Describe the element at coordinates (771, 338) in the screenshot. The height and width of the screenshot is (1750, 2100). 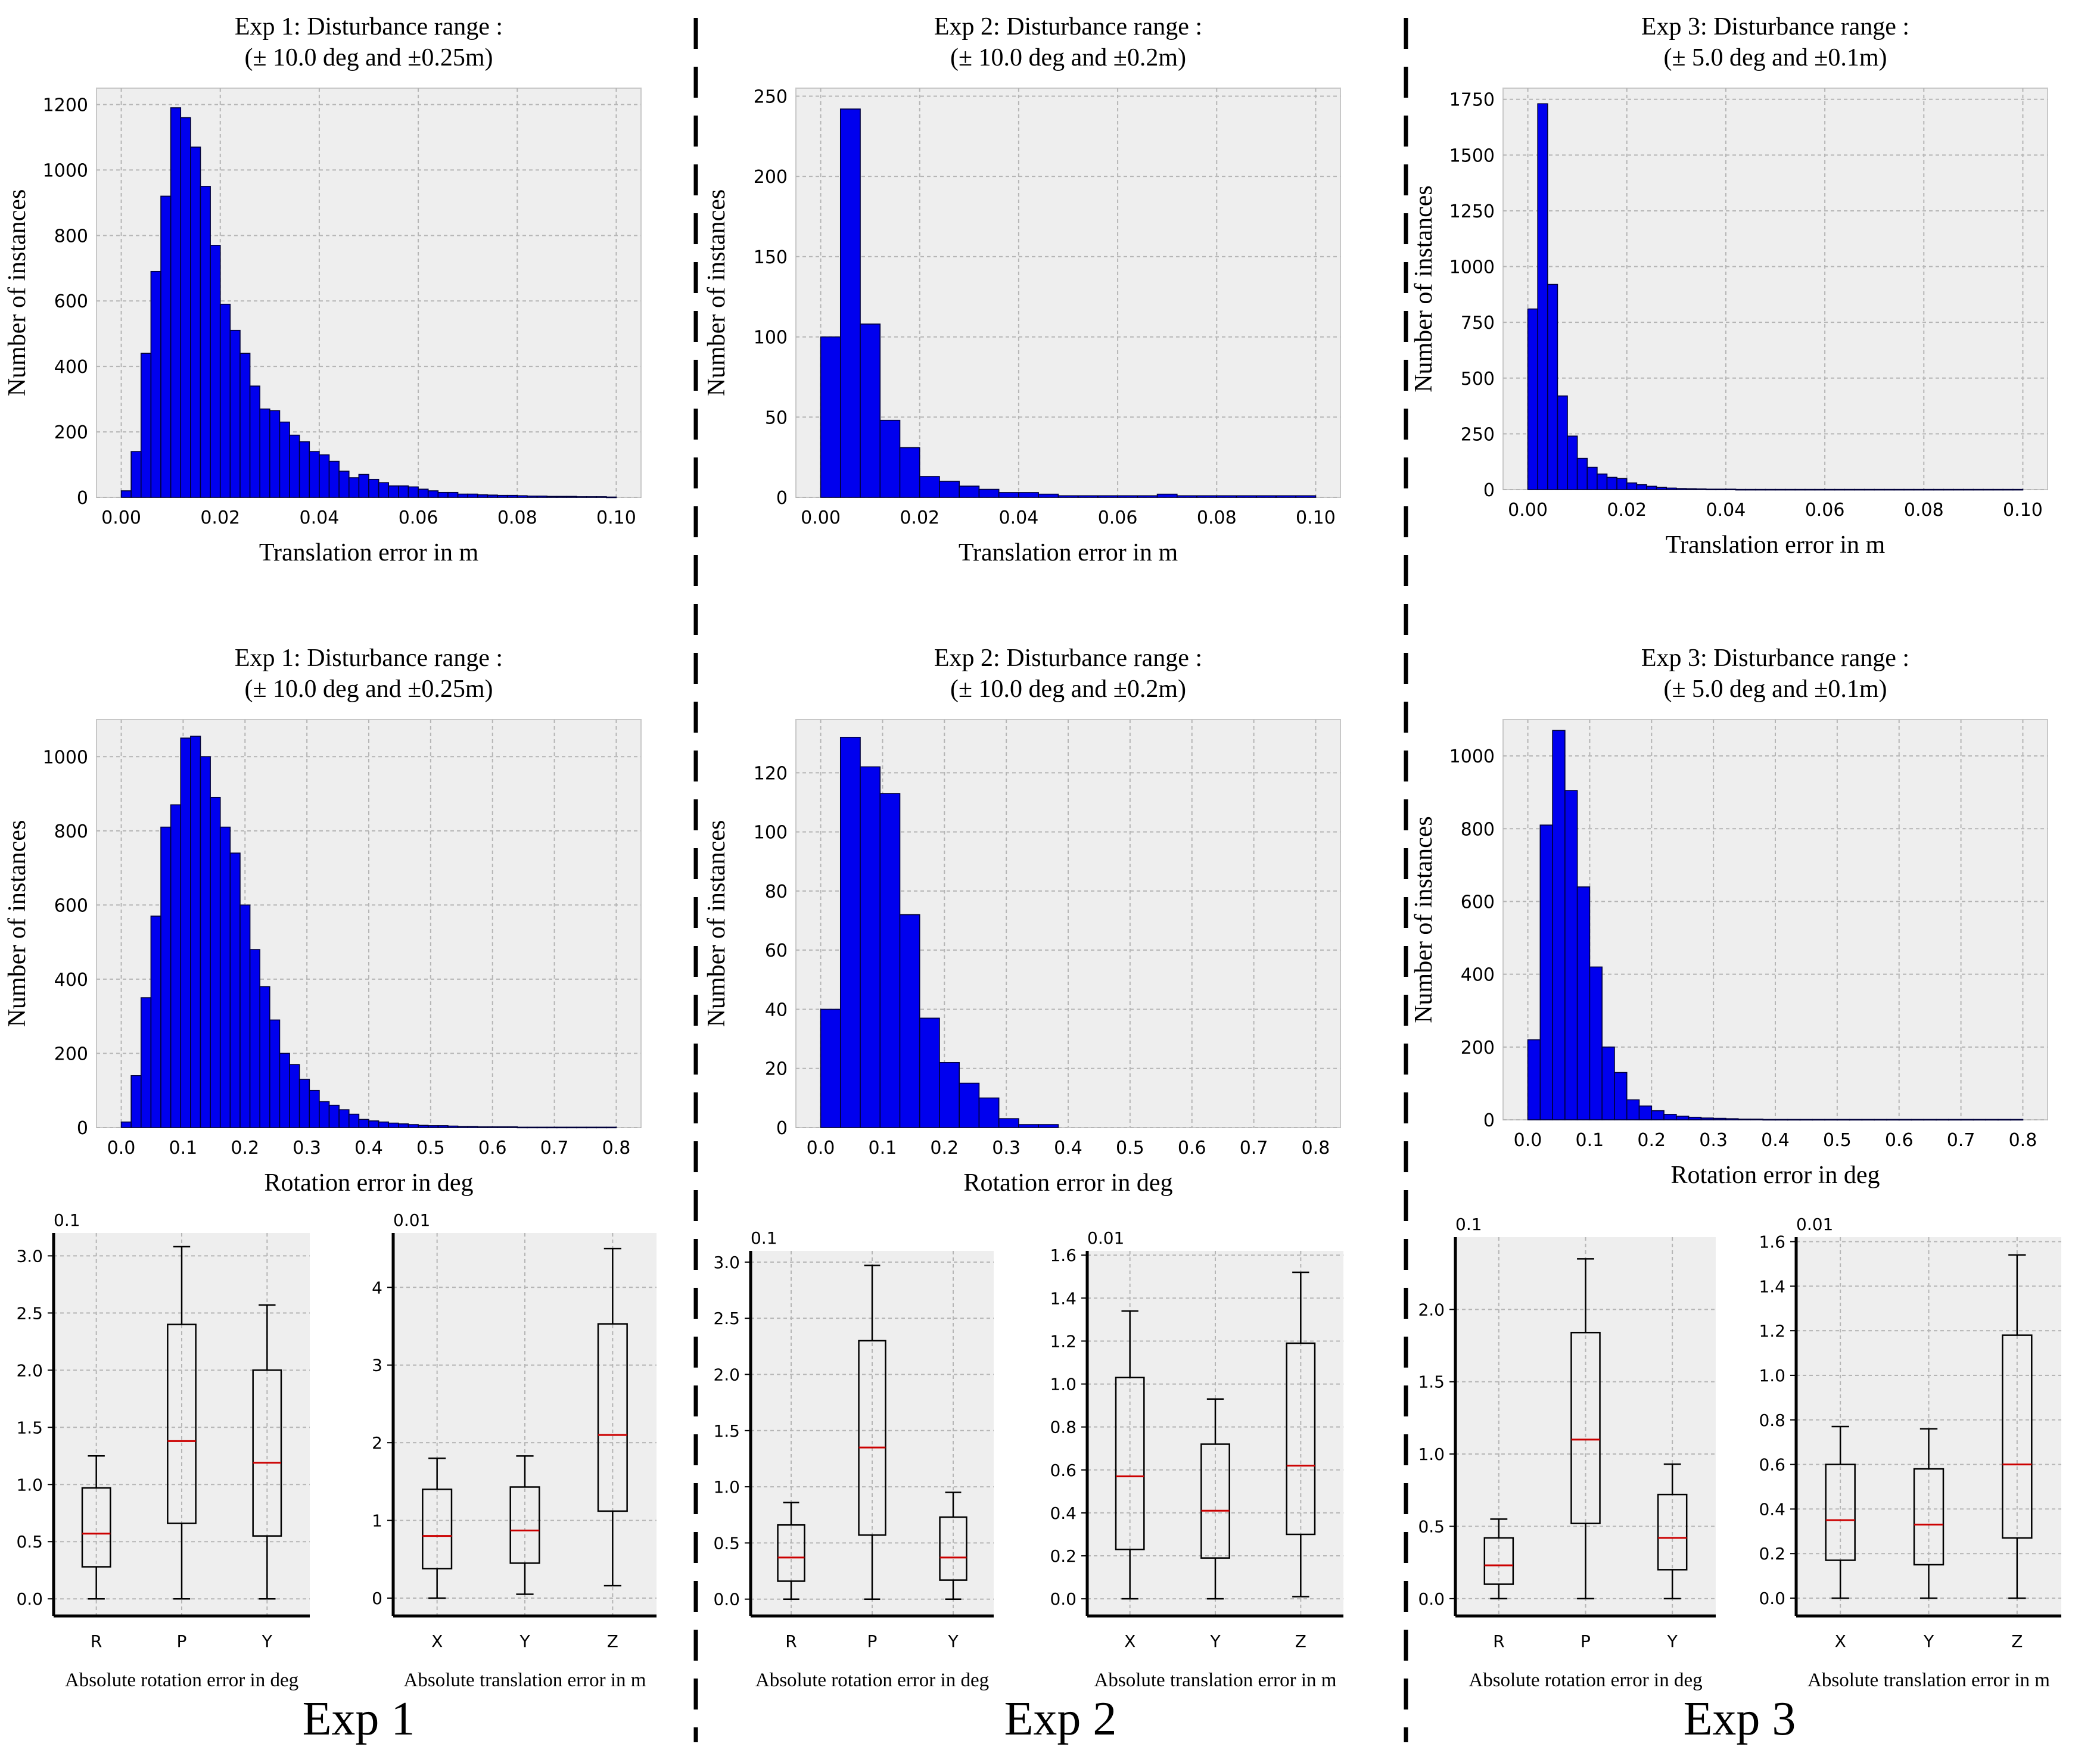
I see `y-tick-label: 100` at that location.